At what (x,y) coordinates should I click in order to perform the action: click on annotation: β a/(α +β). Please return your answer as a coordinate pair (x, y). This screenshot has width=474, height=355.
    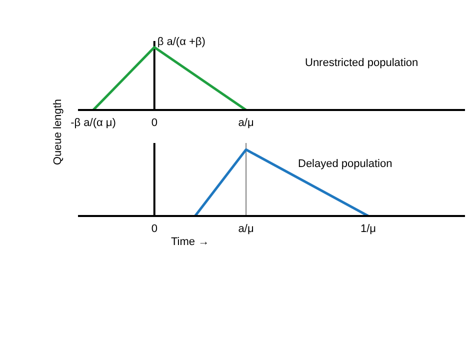
    Looking at the image, I should click on (181, 42).